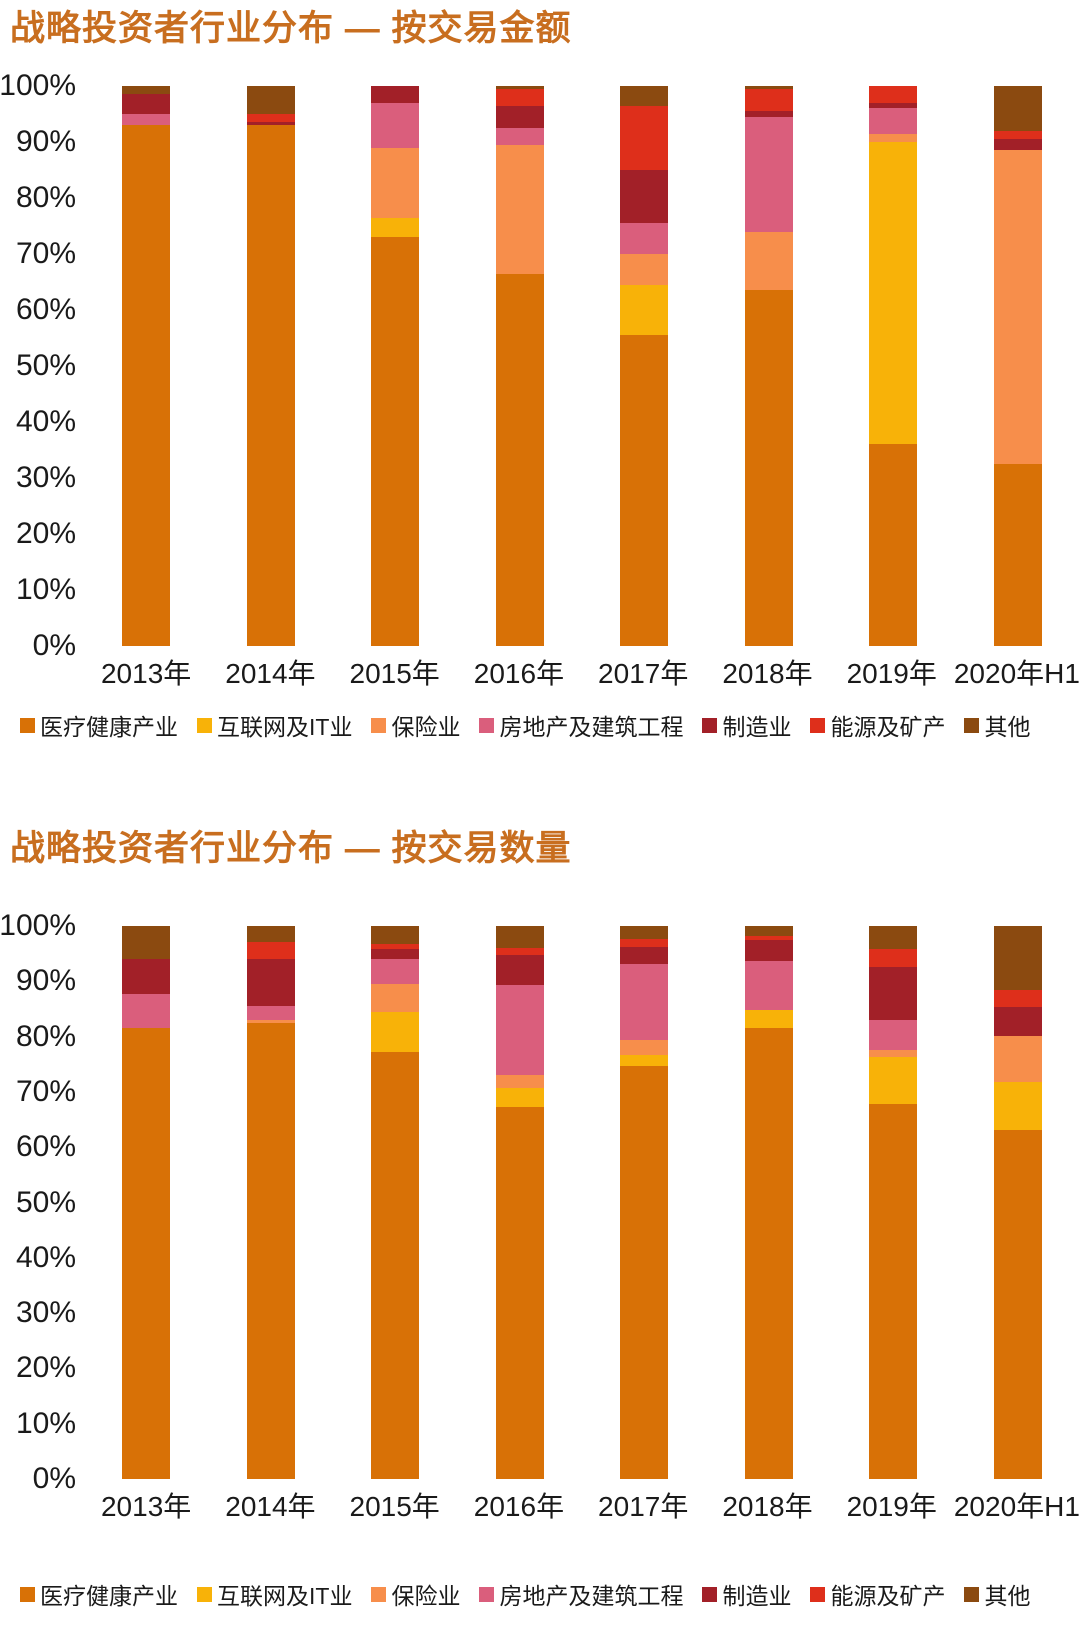 The width and height of the screenshot is (1080, 1636). I want to click on legend-item: 制造业, so click(746, 725).